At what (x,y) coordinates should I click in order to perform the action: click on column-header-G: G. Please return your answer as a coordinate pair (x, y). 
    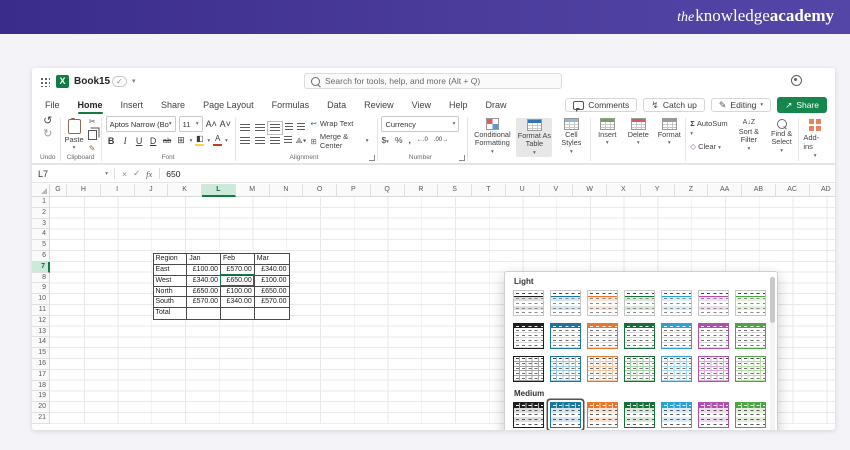
    Looking at the image, I should click on (58, 190).